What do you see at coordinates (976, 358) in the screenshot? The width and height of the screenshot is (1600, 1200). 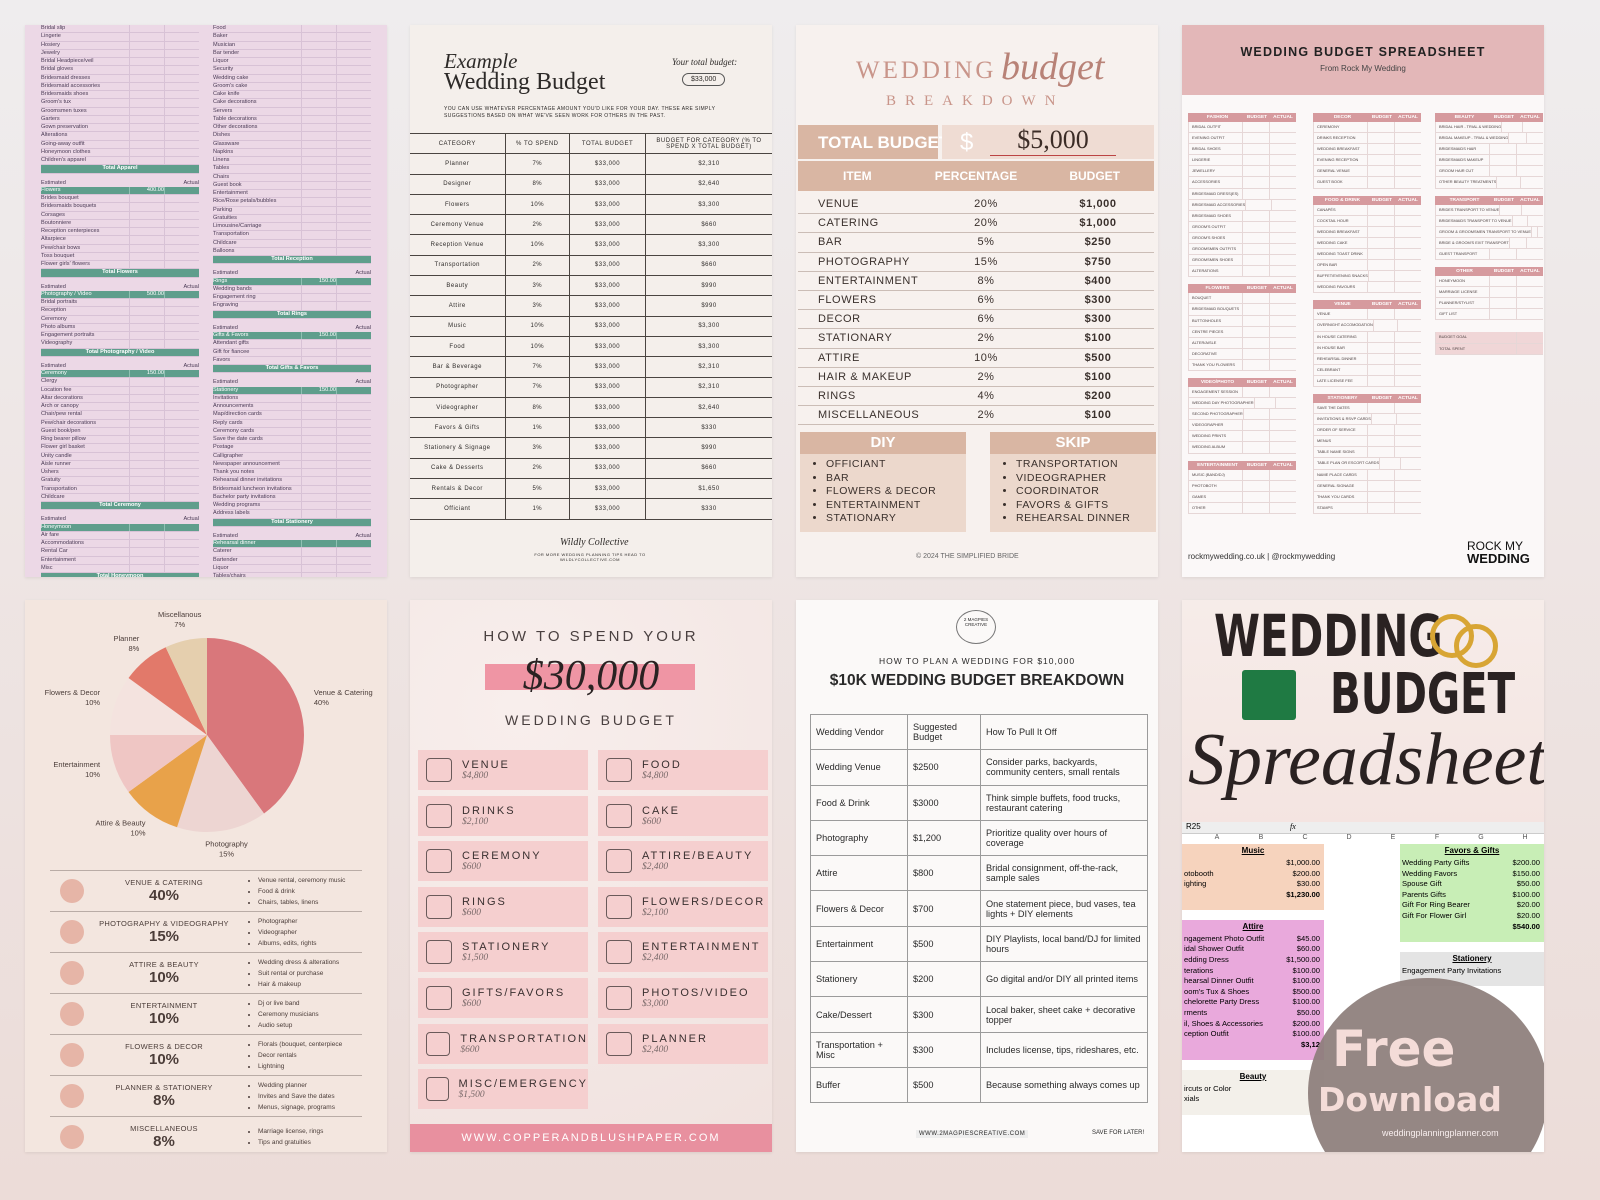 I see `row: ATTIRE 10% $500` at bounding box center [976, 358].